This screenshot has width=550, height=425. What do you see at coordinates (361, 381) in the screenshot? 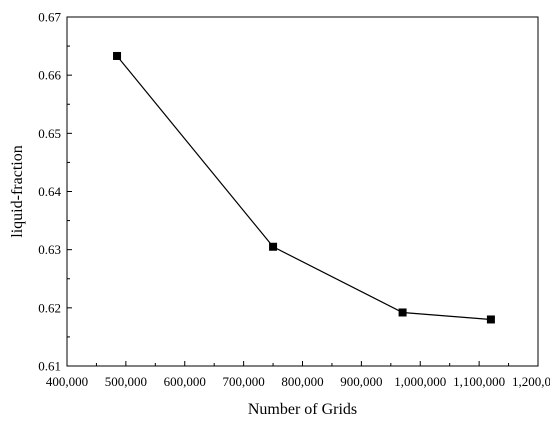
I see `x-tick-label: 900,000` at bounding box center [361, 381].